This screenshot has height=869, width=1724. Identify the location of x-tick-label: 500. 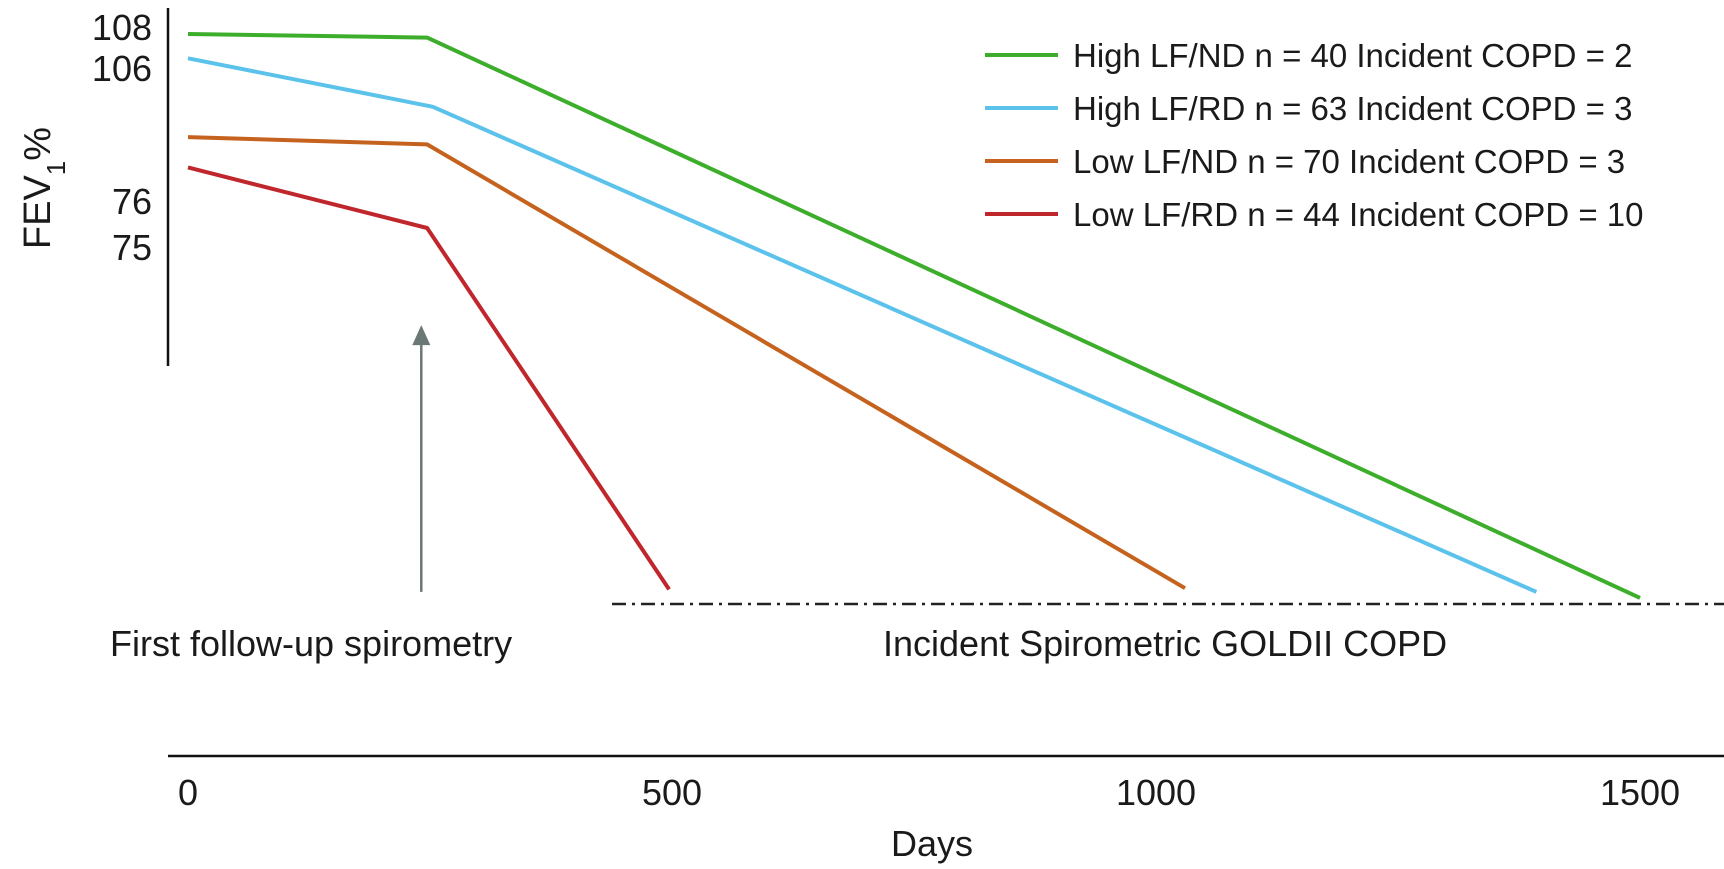
(672, 792).